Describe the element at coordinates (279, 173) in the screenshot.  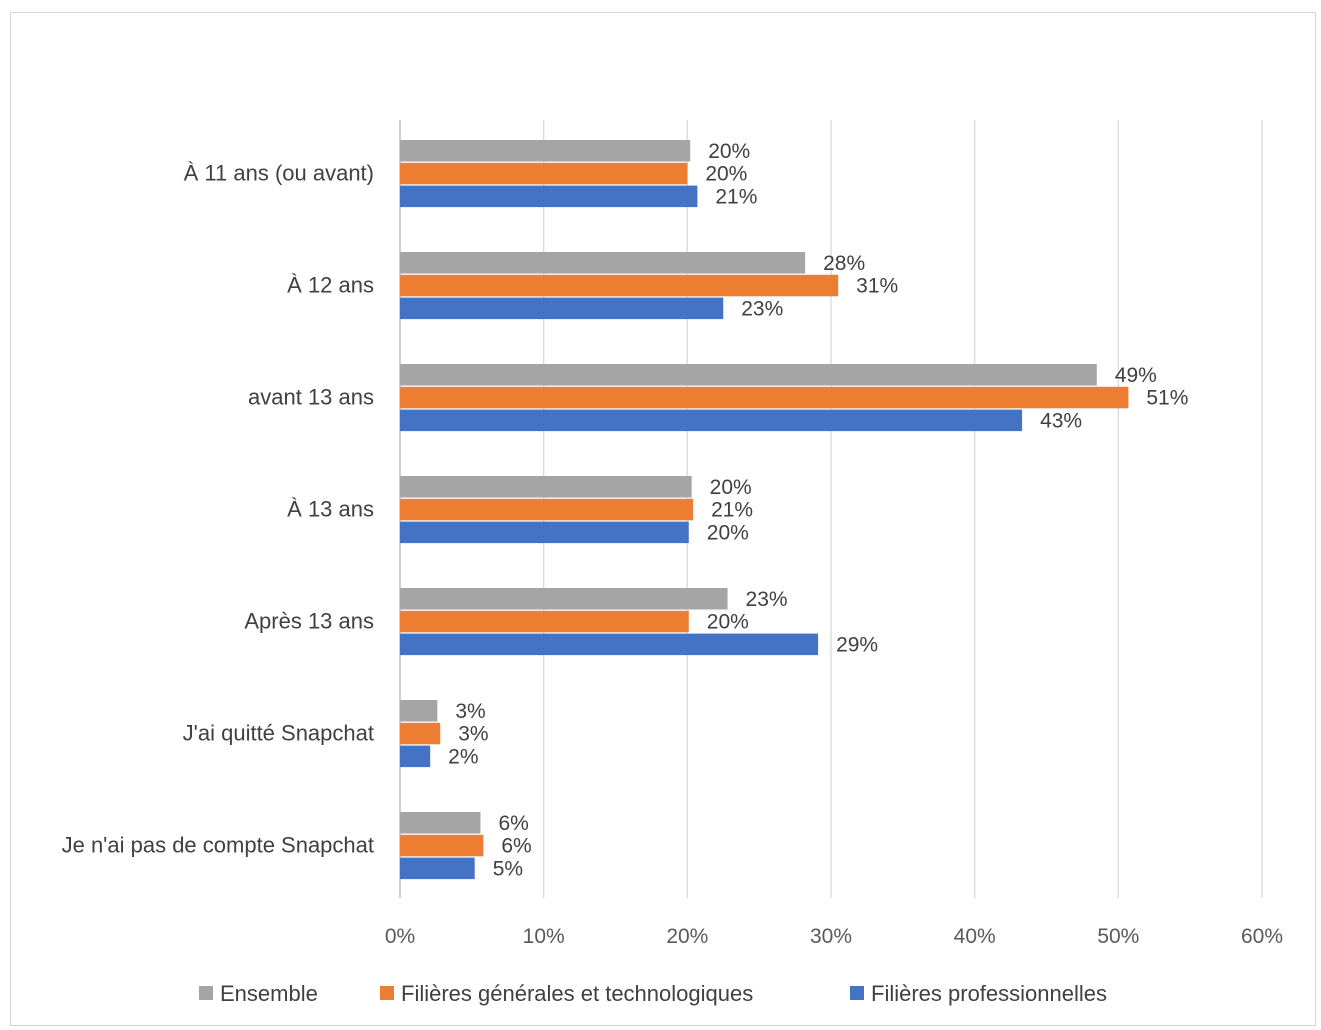
I see `category-label: À 11 ans (ou avant)` at that location.